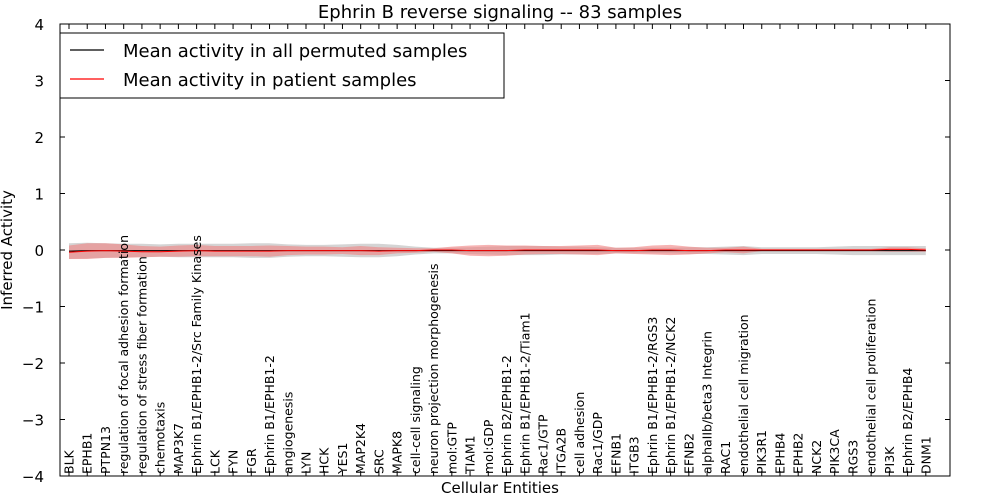  Describe the element at coordinates (634, 455) in the screenshot. I see `x-tick-label: ITGB3` at that location.